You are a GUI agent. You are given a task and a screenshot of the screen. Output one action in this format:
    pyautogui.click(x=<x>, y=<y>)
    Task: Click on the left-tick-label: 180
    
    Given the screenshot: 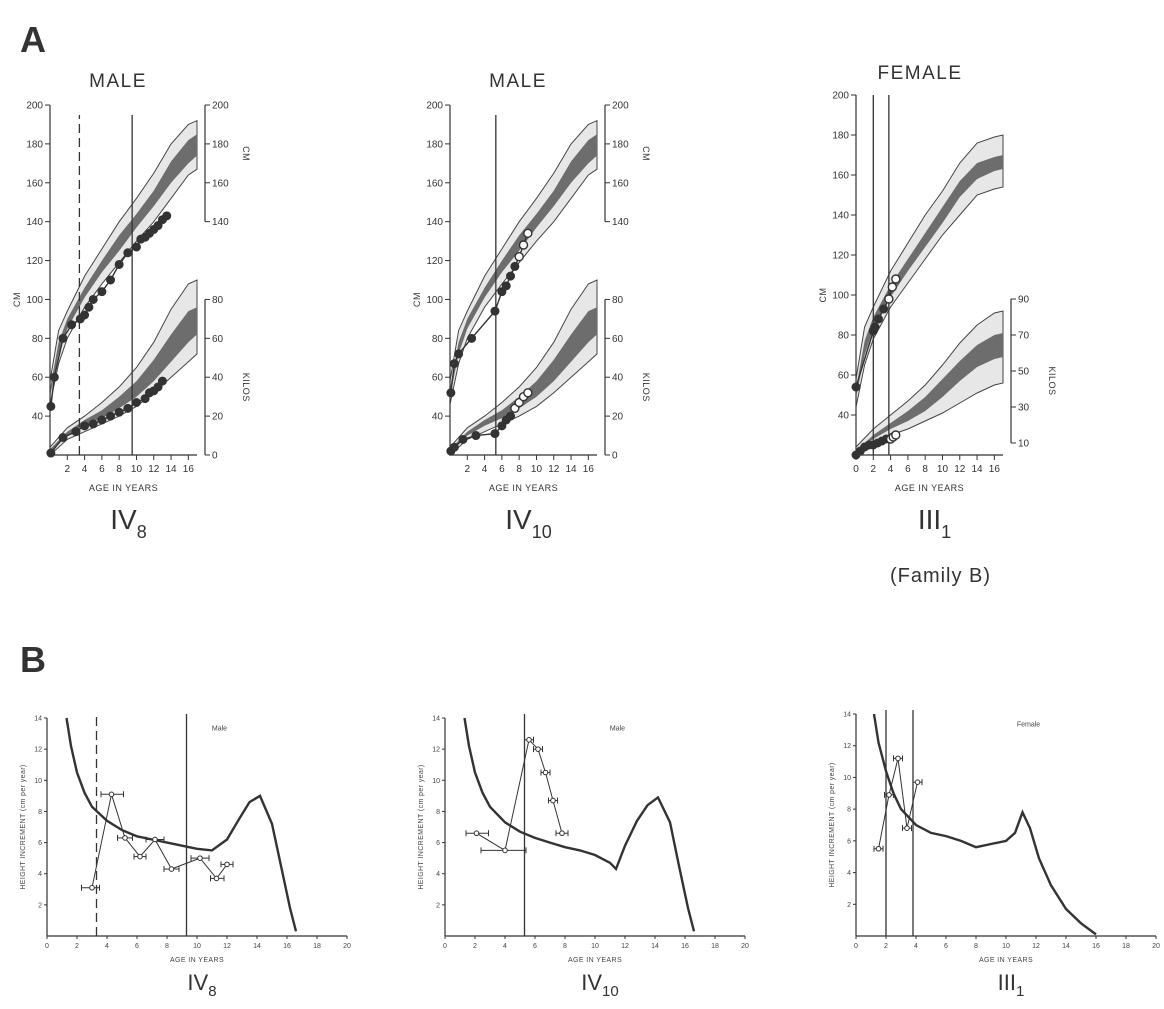 What is the action you would take?
    pyautogui.click(x=34, y=144)
    